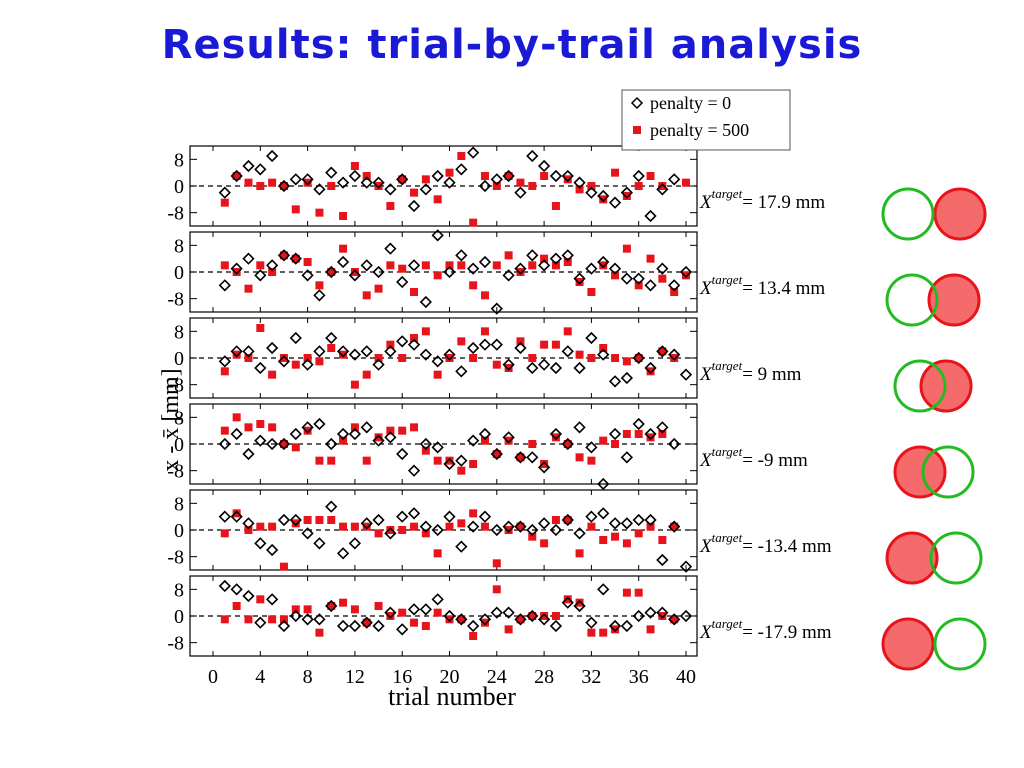  Describe the element at coordinates (750, 371) in the screenshot. I see `target-label-3: Xtarget= 9 mm` at that location.